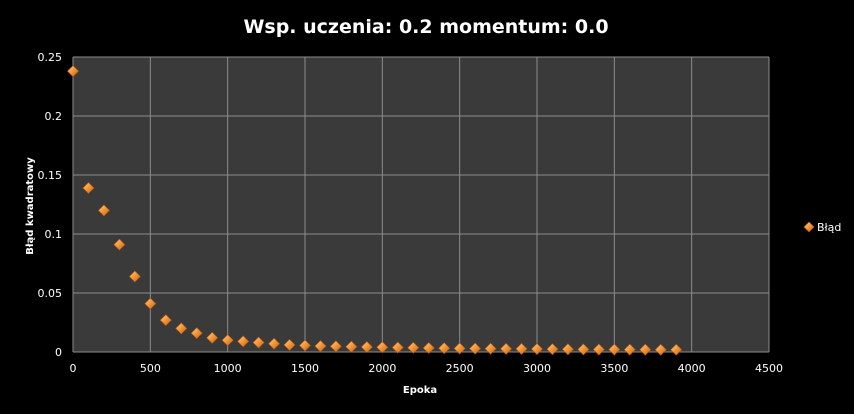  Describe the element at coordinates (427, 368) in the screenshot. I see `x-axis-ticks: 0 500 1000 1500 2000 2500 3000 3500 4000 4500` at that location.